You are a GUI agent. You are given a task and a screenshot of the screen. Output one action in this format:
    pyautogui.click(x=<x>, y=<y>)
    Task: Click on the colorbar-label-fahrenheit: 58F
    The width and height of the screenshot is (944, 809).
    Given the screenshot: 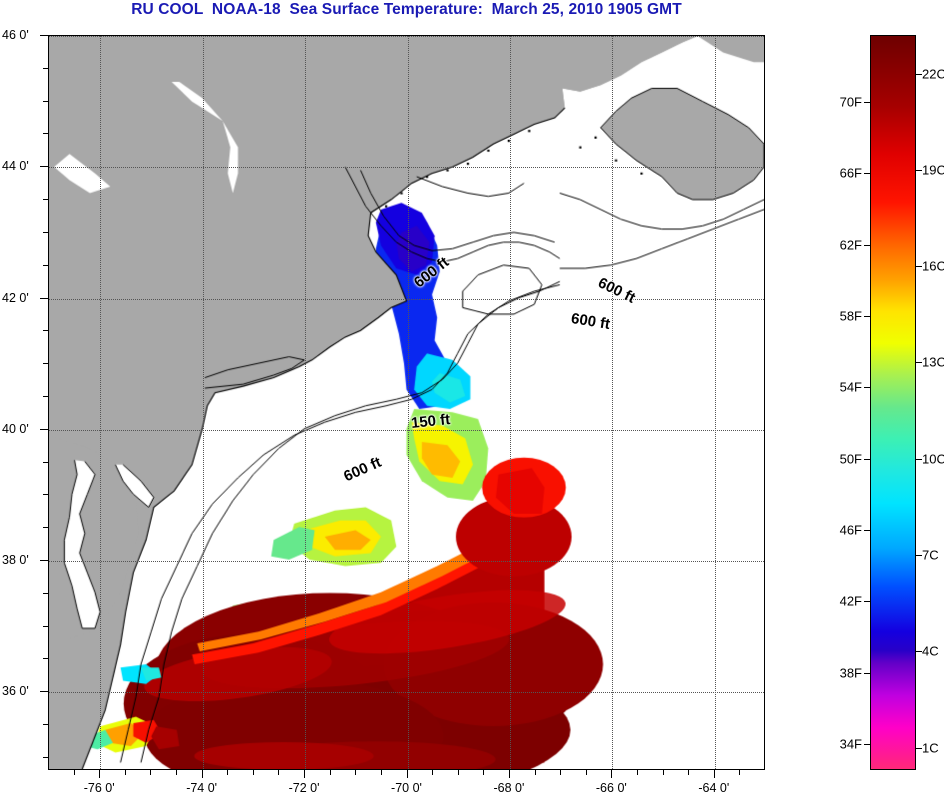 What is the action you would take?
    pyautogui.click(x=850, y=316)
    